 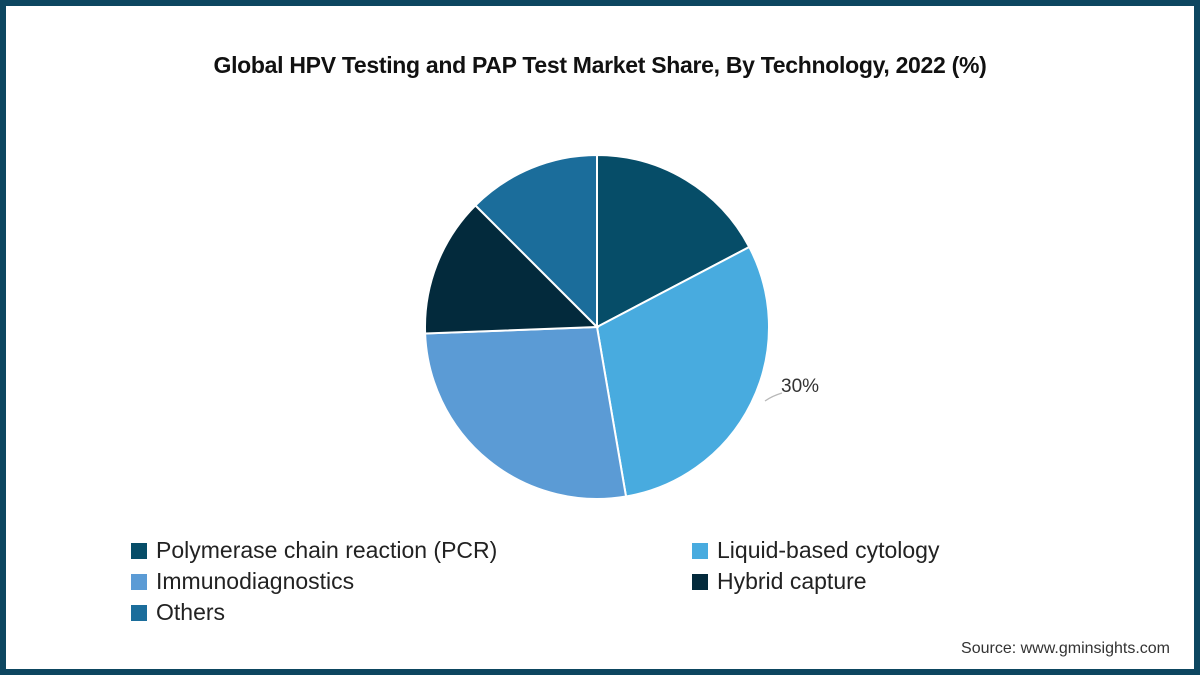 What do you see at coordinates (773, 397) in the screenshot?
I see `leader-line` at bounding box center [773, 397].